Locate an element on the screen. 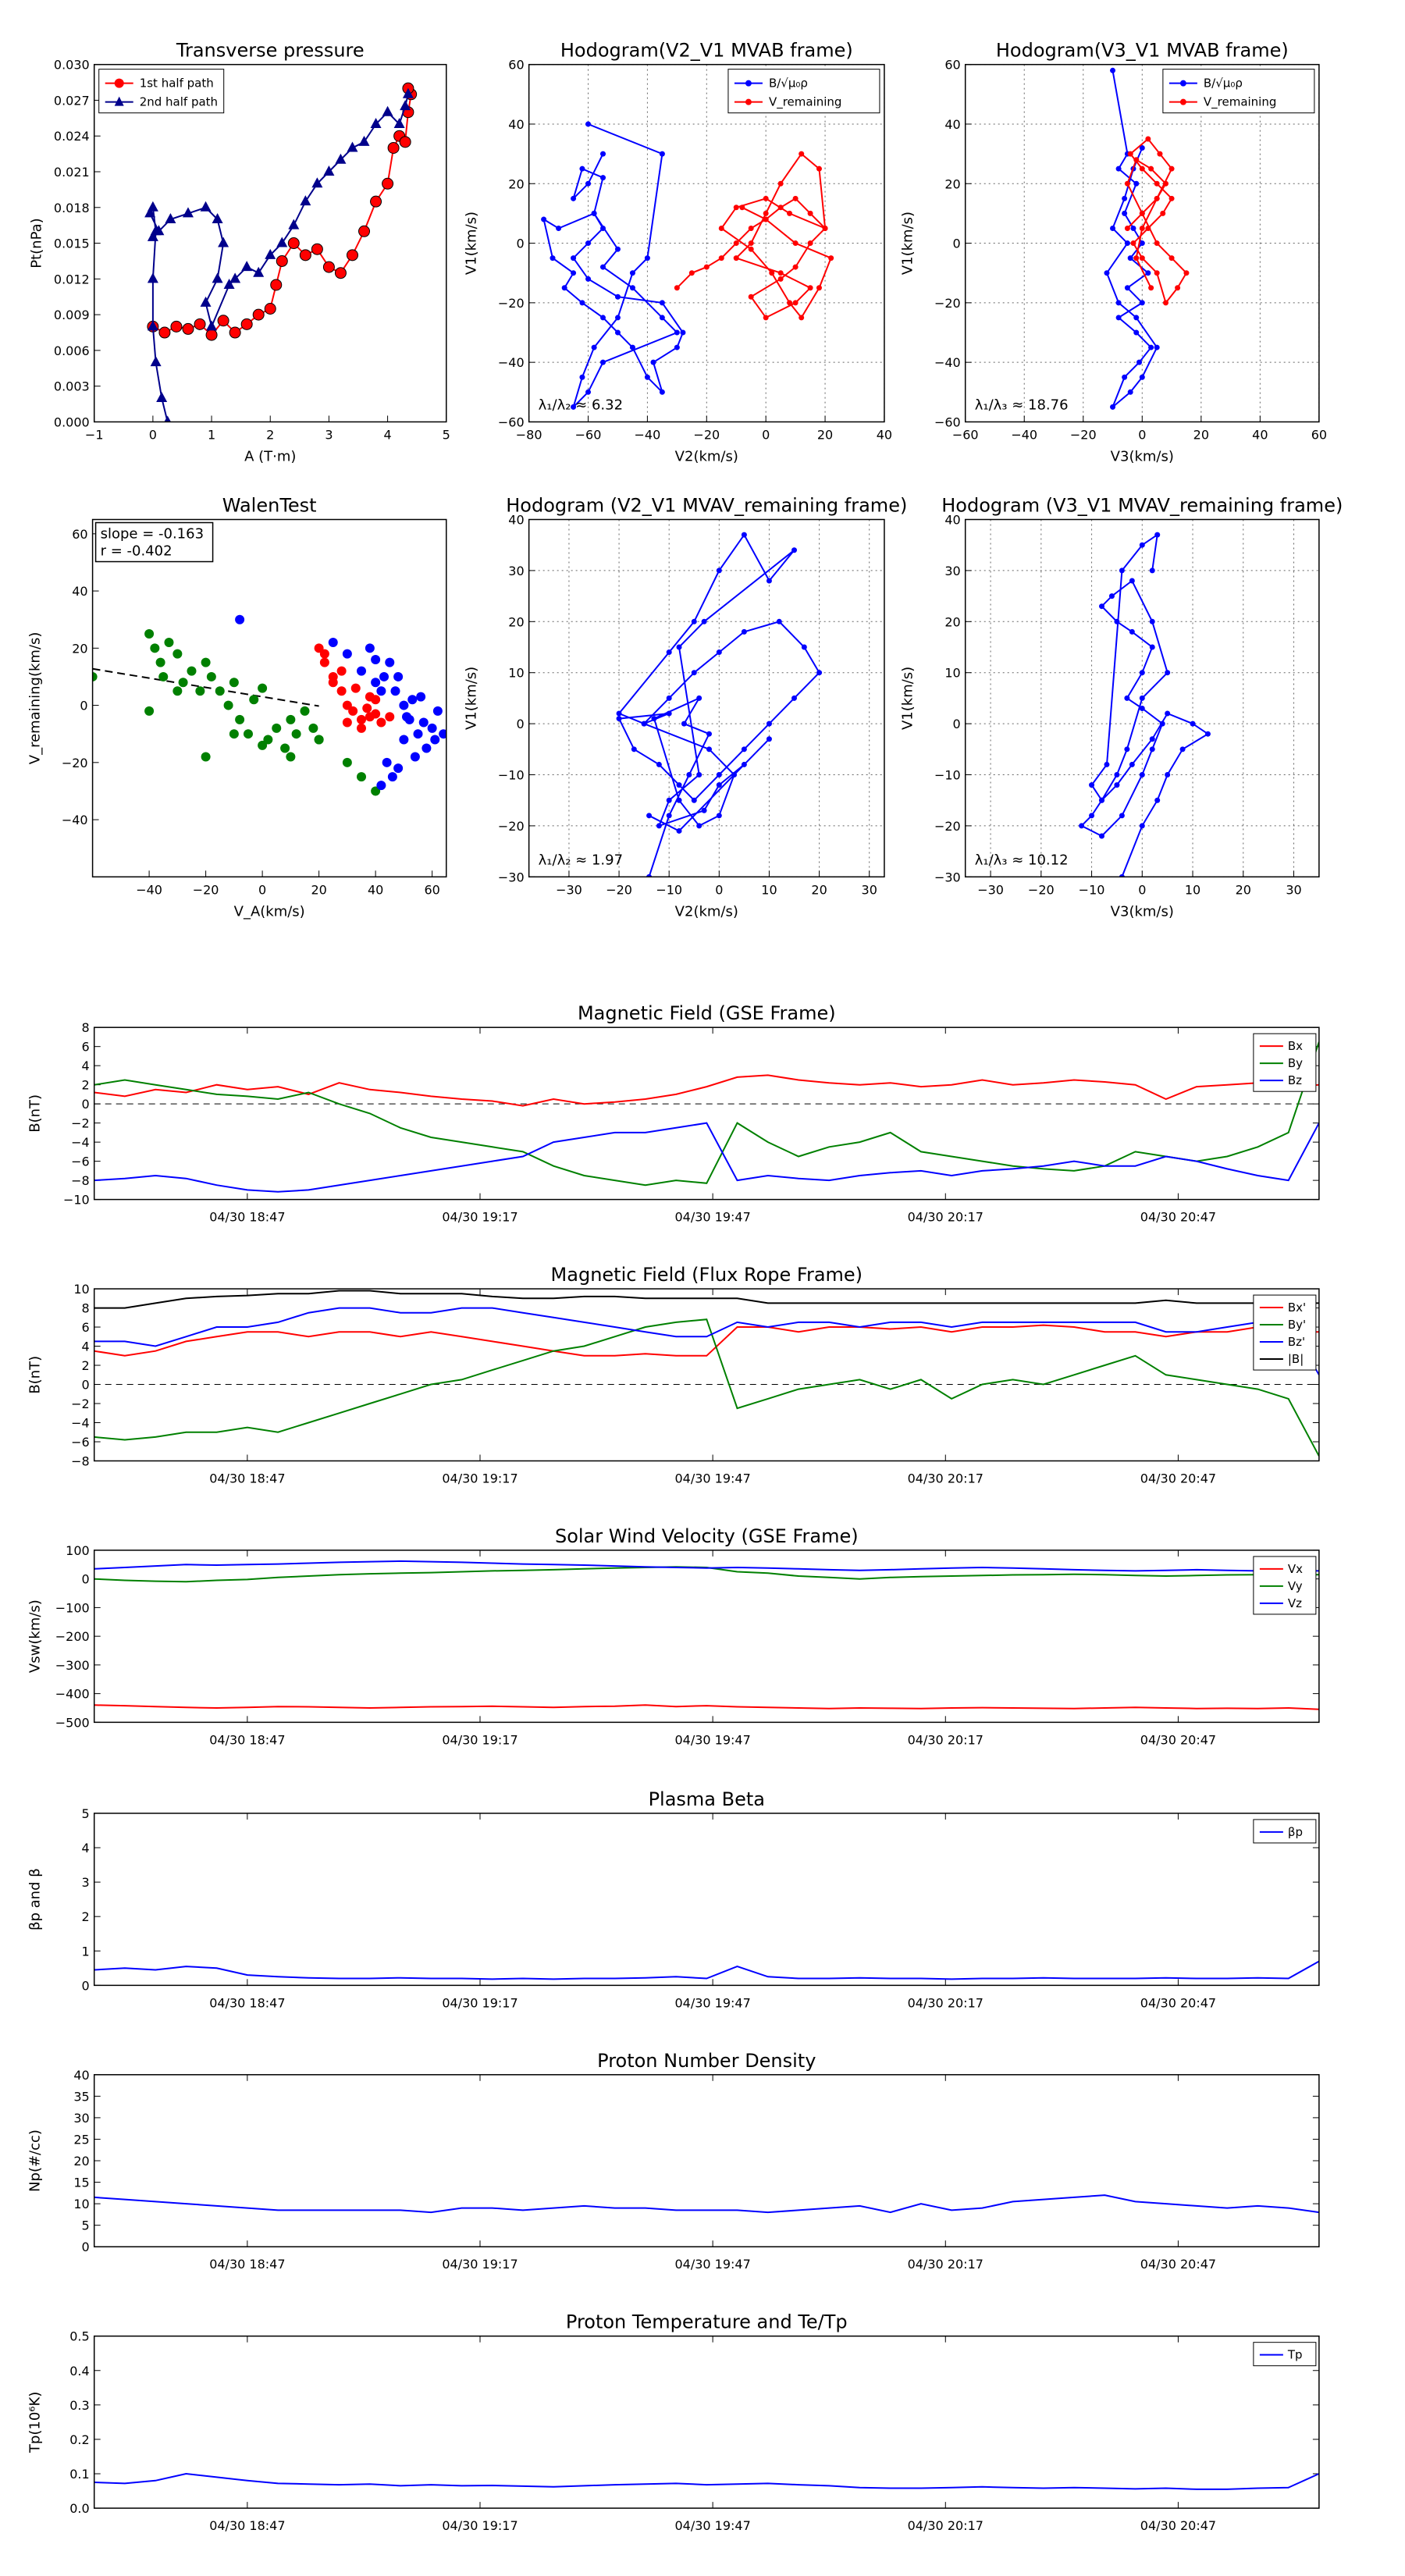 The image size is (1405, 2576). hodo_v3v1_mvab-ytick-label: 40 is located at coordinates (952, 124).